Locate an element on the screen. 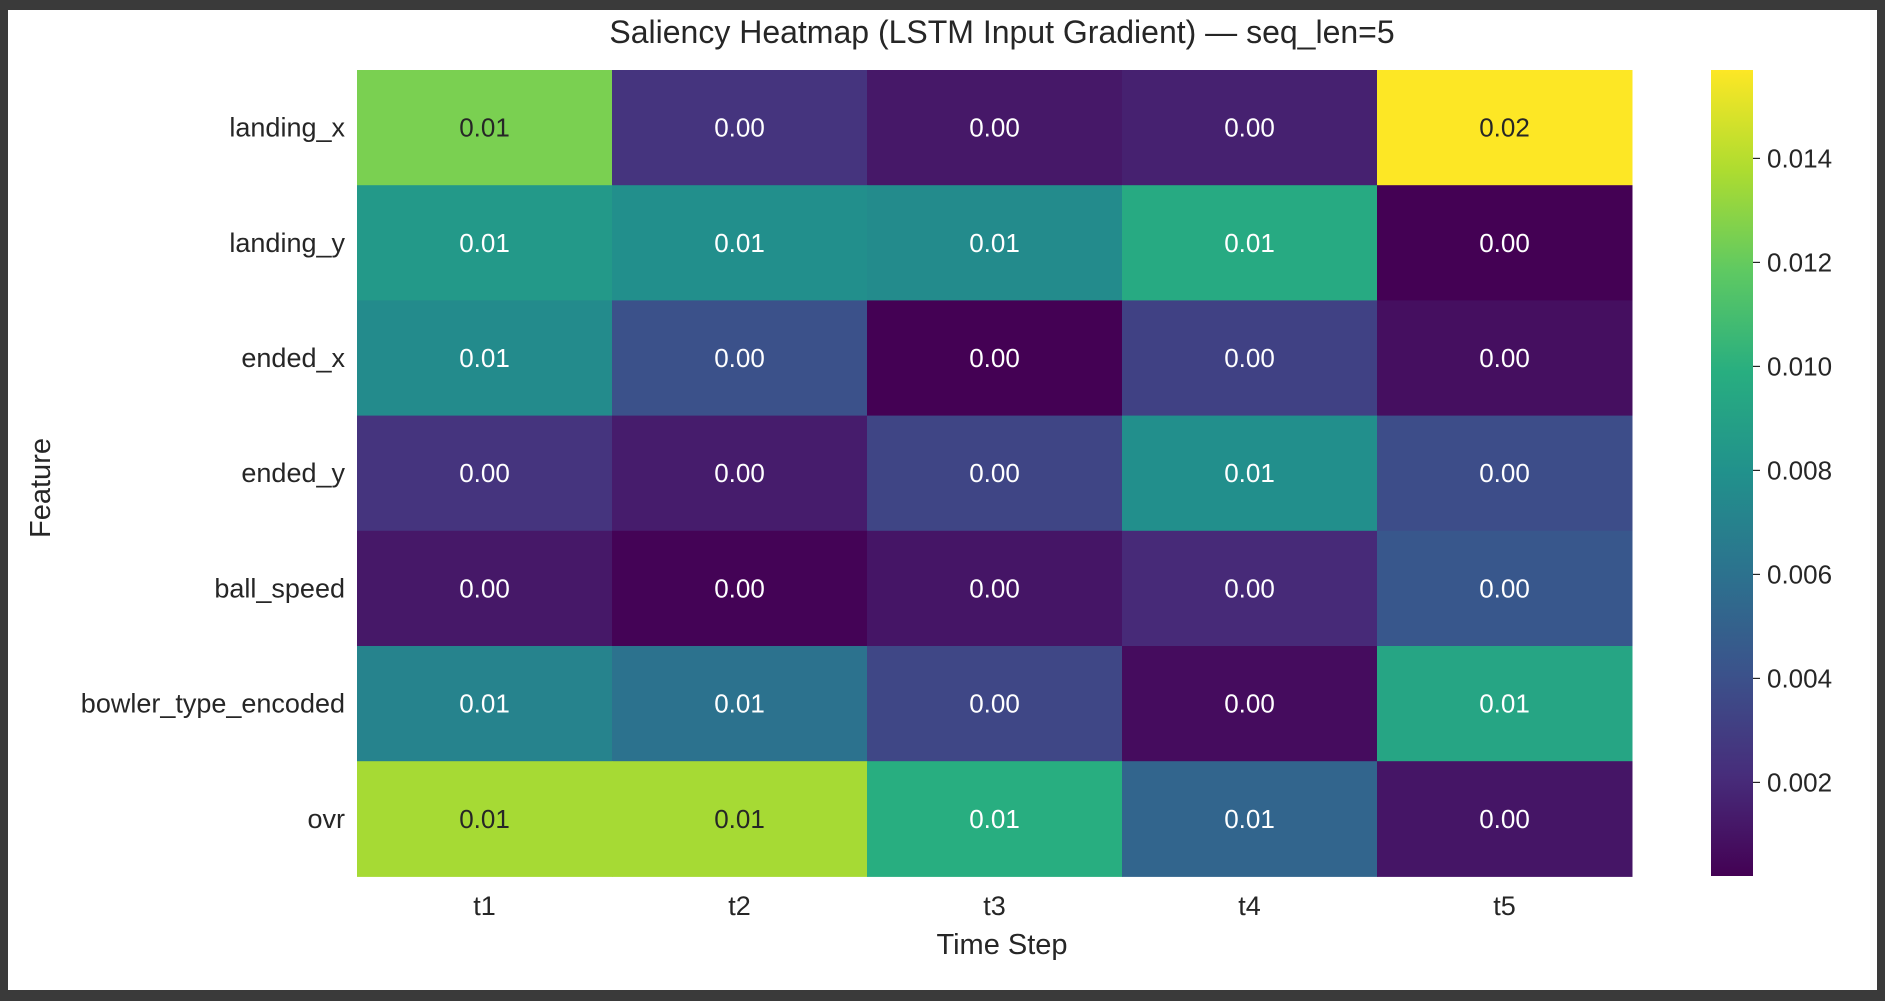 The image size is (1885, 1001). y-tick-label: ended_y is located at coordinates (293, 473).